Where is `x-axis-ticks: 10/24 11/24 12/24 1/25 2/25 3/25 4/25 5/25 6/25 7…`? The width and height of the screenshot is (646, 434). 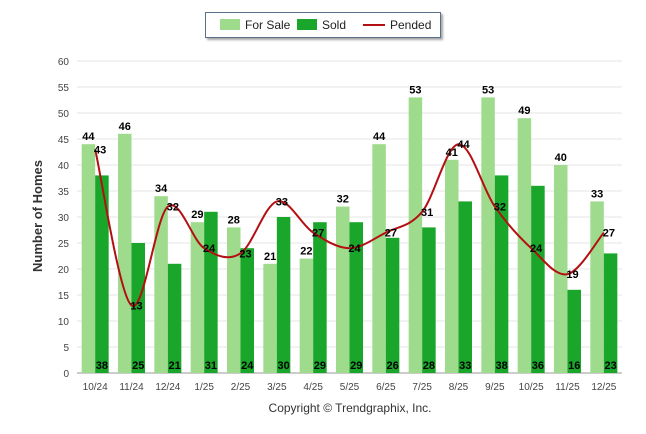 x-axis-ticks: 10/24 11/24 12/24 1/25 2/25 3/25 4/25 5/25 6/25 7… is located at coordinates (350, 387).